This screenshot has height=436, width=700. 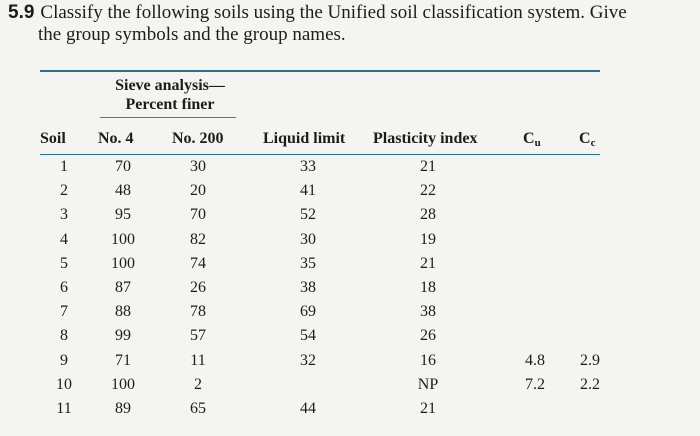 What do you see at coordinates (308, 408) in the screenshot?
I see `cell-liquid-limit: 44` at bounding box center [308, 408].